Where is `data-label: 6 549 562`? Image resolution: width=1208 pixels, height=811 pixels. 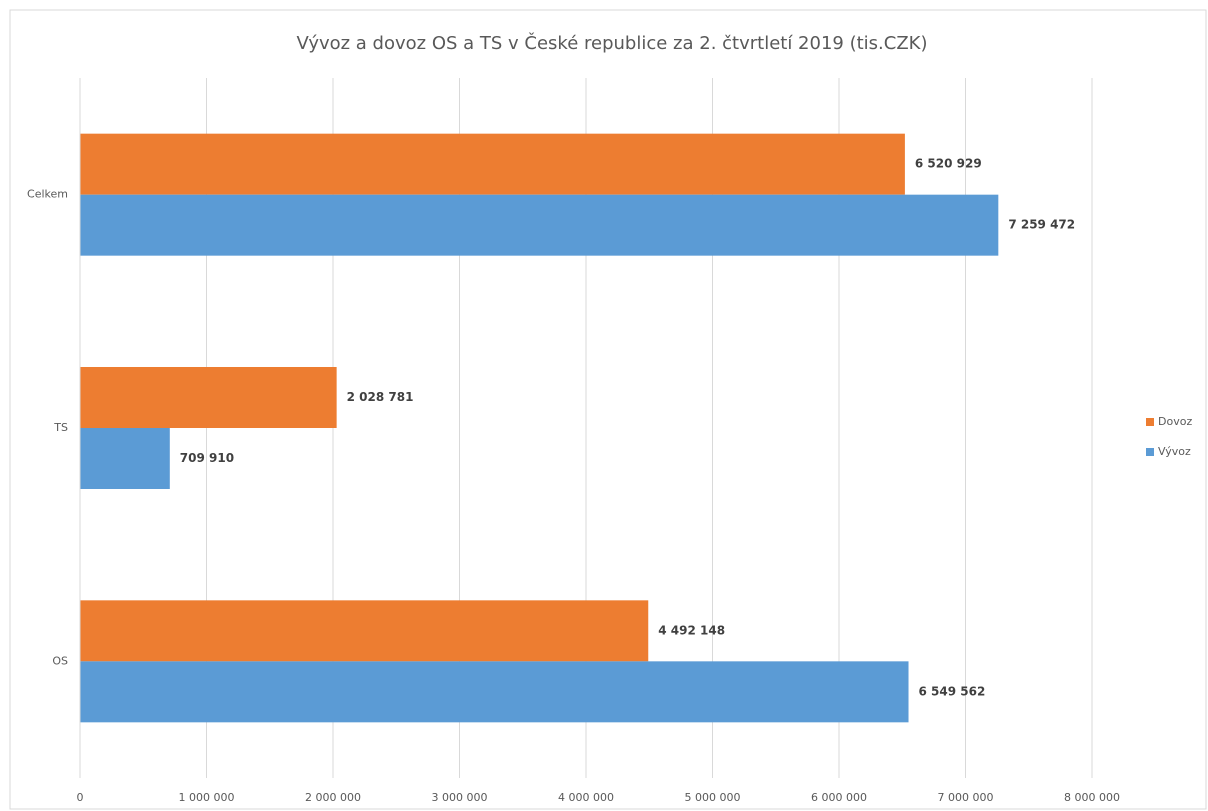 data-label: 6 549 562 is located at coordinates (952, 691).